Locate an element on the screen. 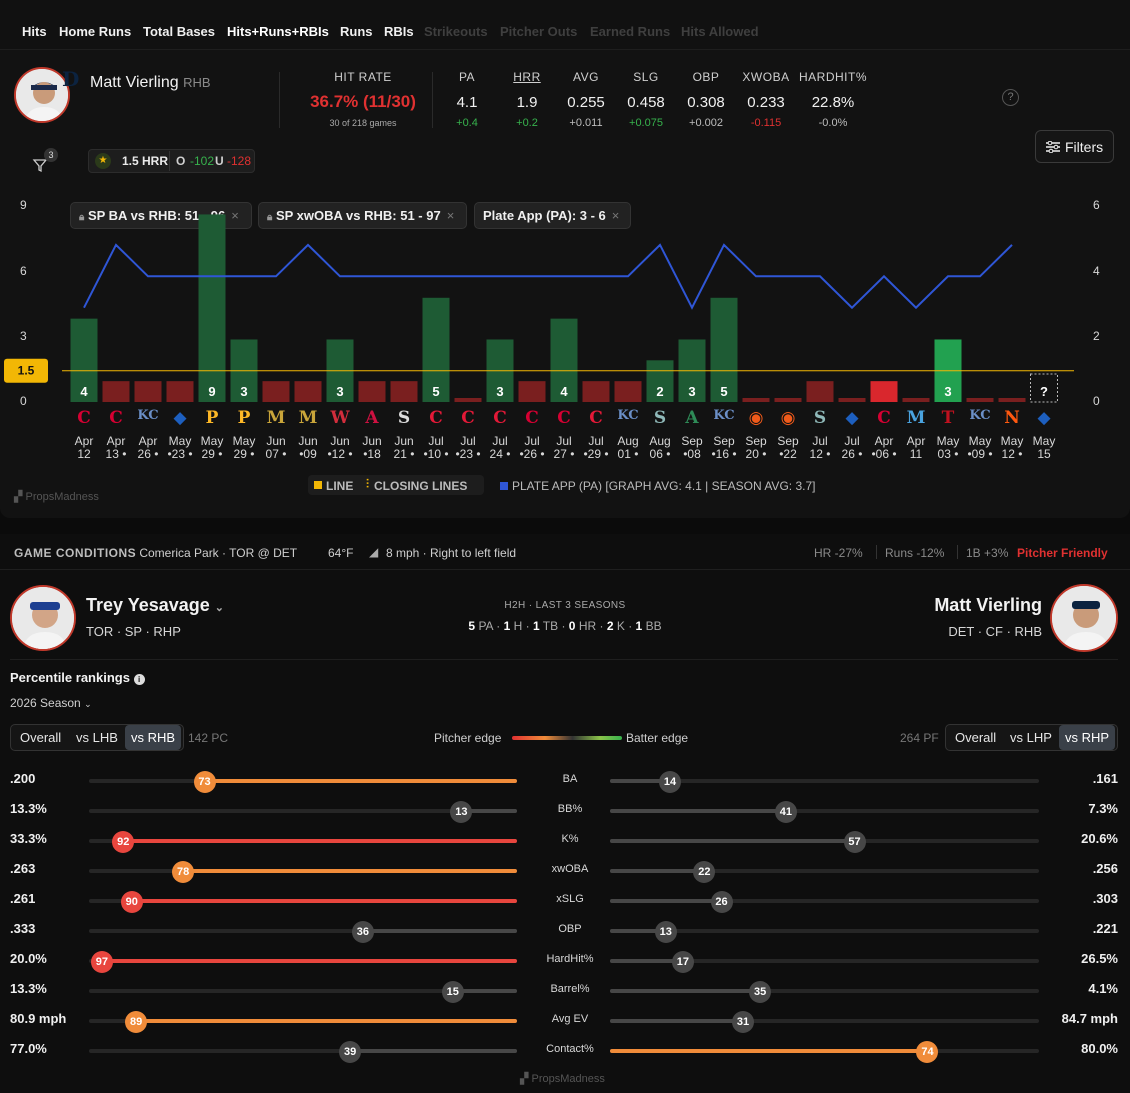 The width and height of the screenshot is (1130, 1093). filter-chip-plate-app: Plate App (PA): 3 - 6 × is located at coordinates (552, 215).